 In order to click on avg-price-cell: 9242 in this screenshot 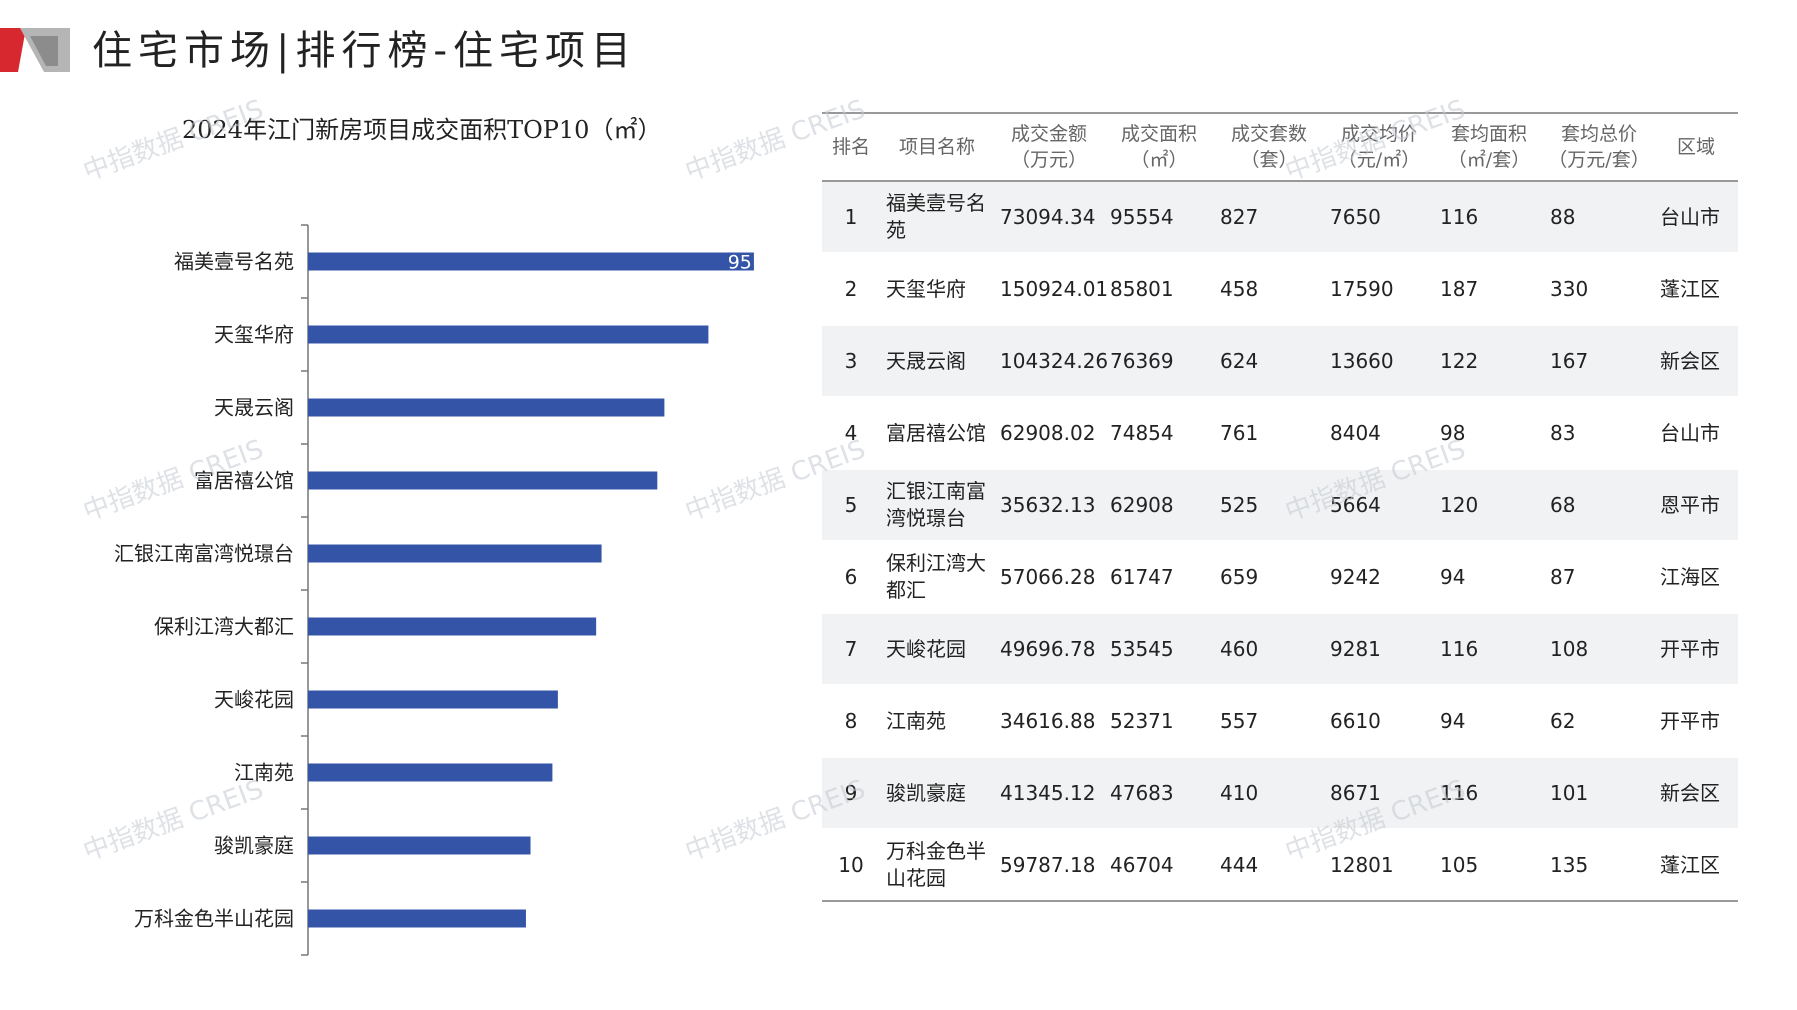, I will do `click(1355, 577)`.